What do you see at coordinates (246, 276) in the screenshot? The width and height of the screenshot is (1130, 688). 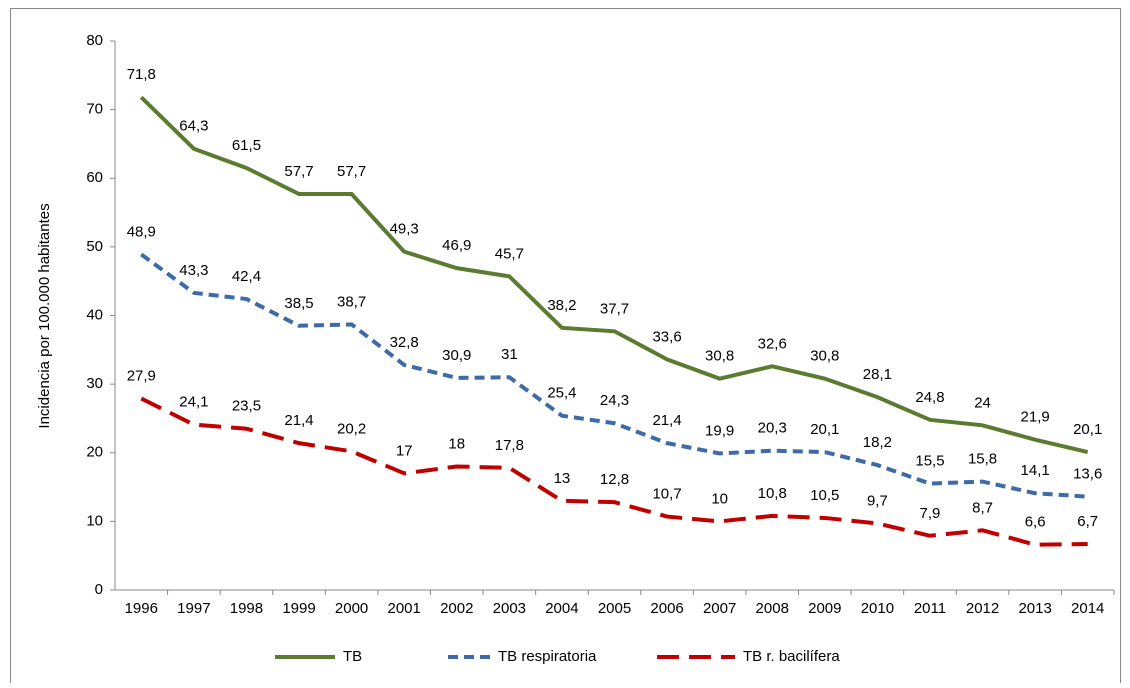 I see `data-label: 42,4` at bounding box center [246, 276].